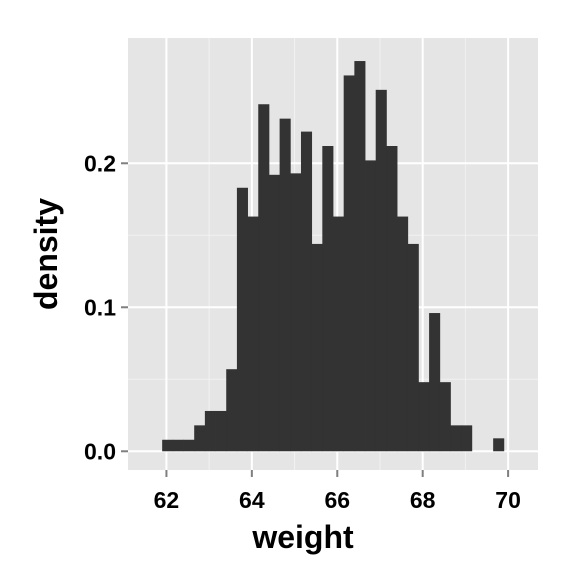  Describe the element at coordinates (423, 500) in the screenshot. I see `x-tick-label: 68` at that location.